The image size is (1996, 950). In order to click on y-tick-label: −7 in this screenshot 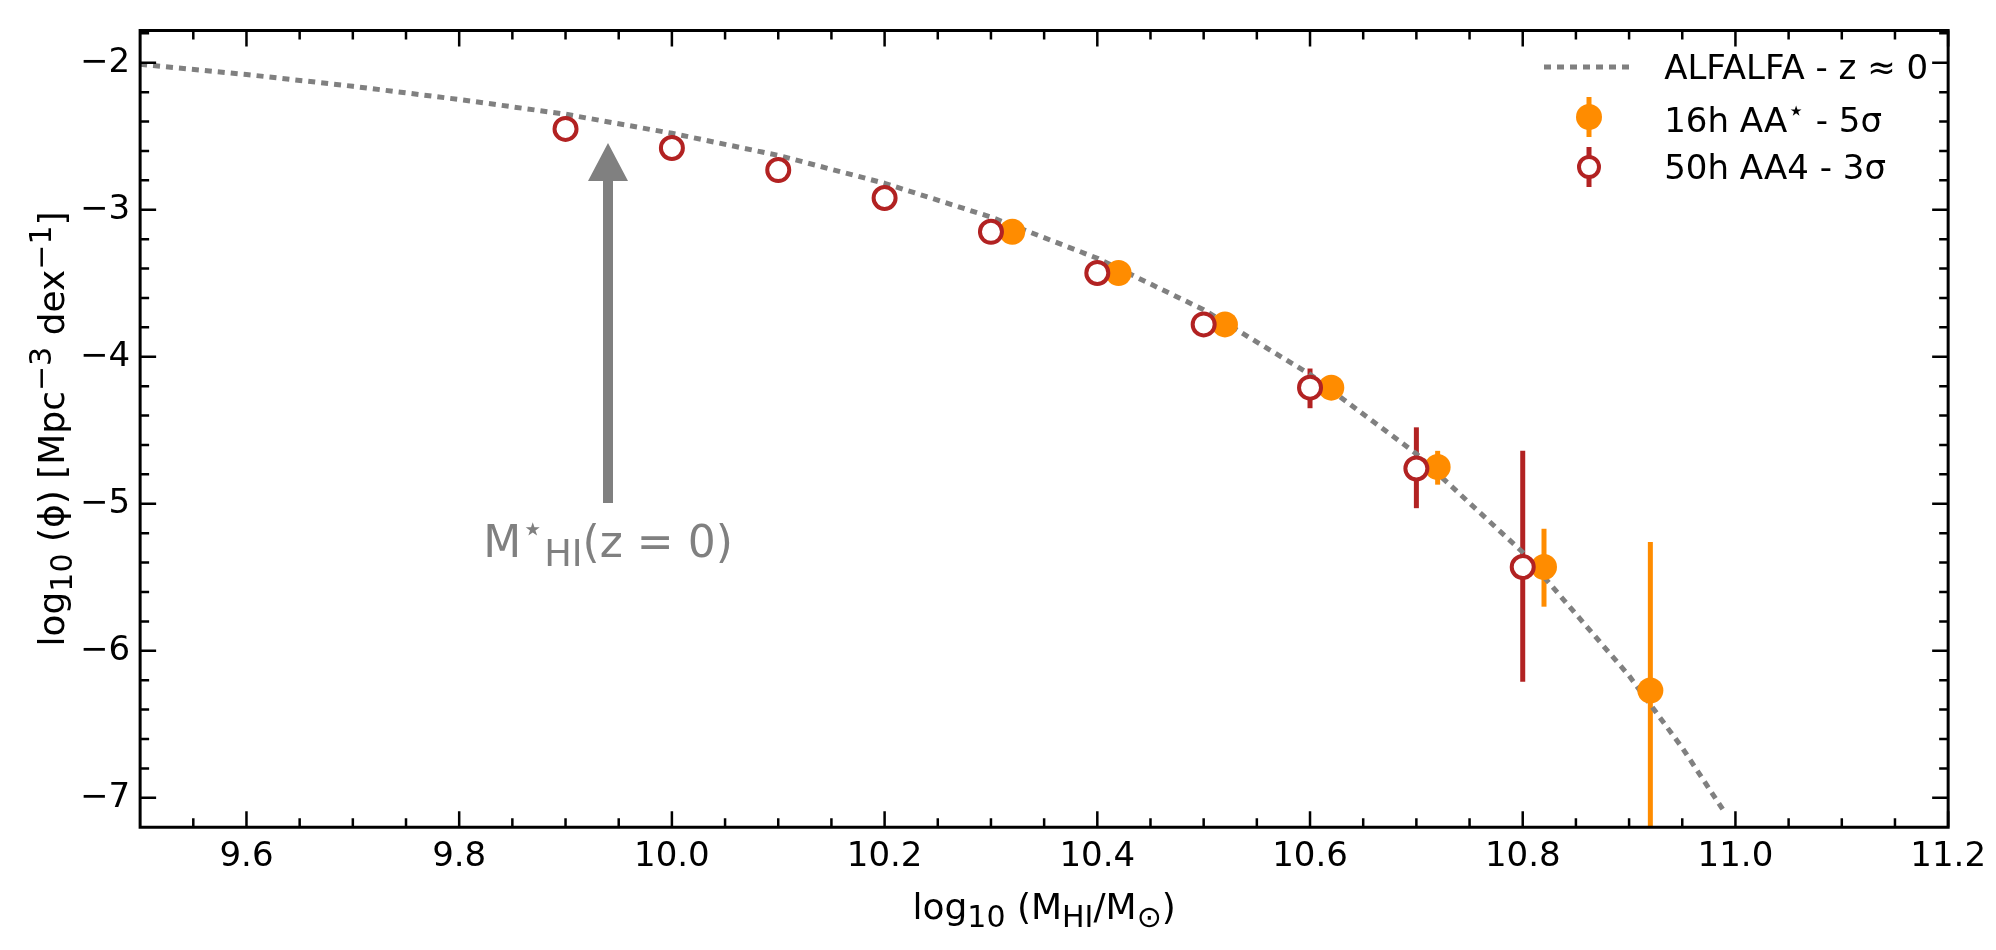, I will do `click(105, 794)`.